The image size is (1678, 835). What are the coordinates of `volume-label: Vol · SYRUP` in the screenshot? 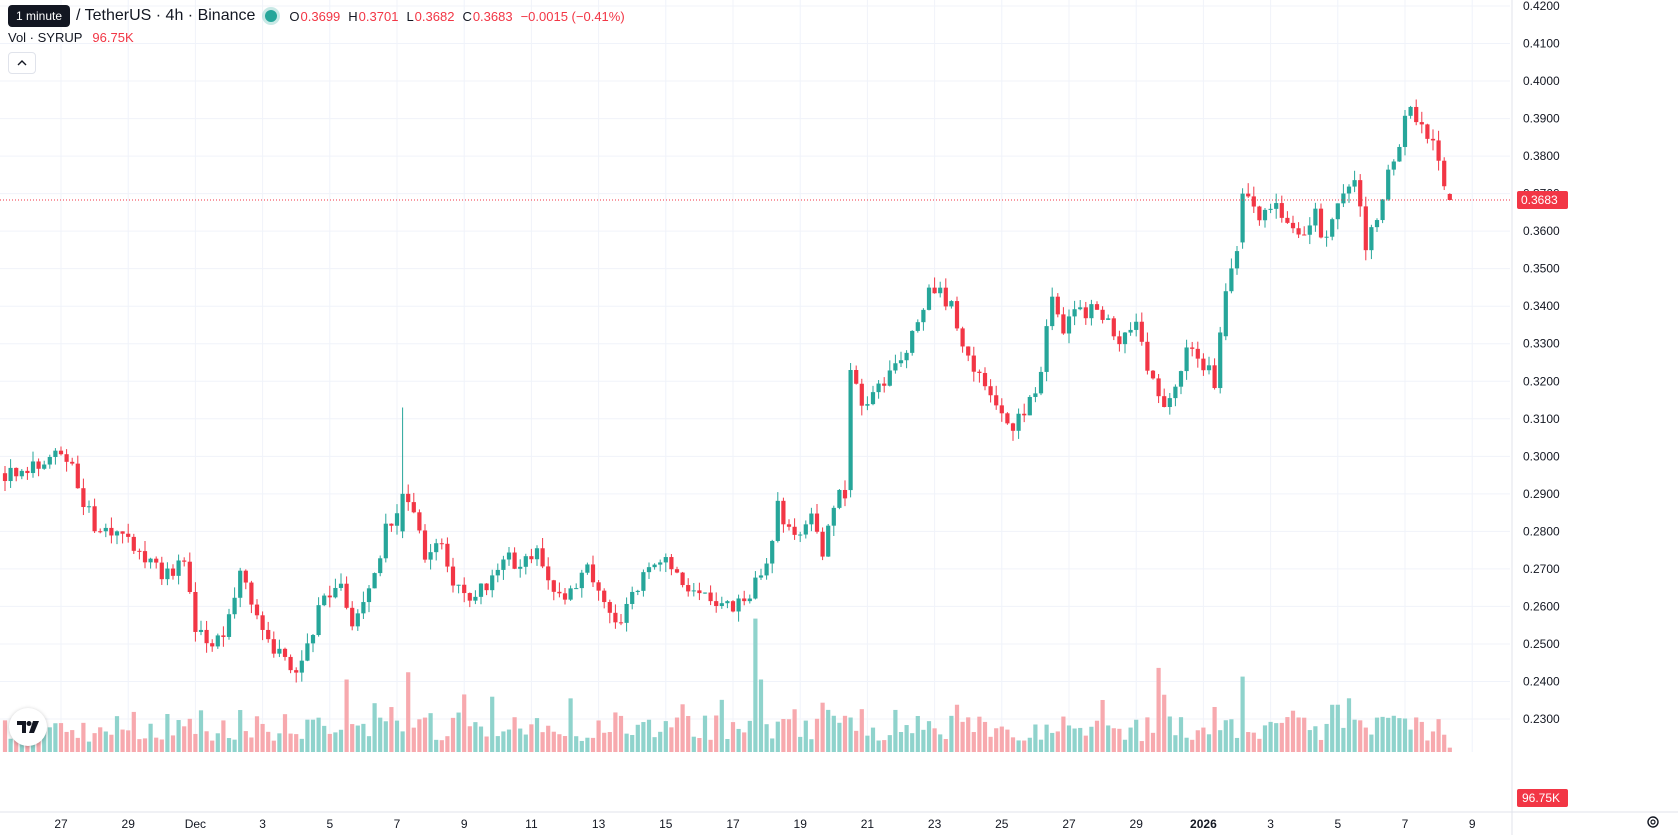 It's located at (45, 37).